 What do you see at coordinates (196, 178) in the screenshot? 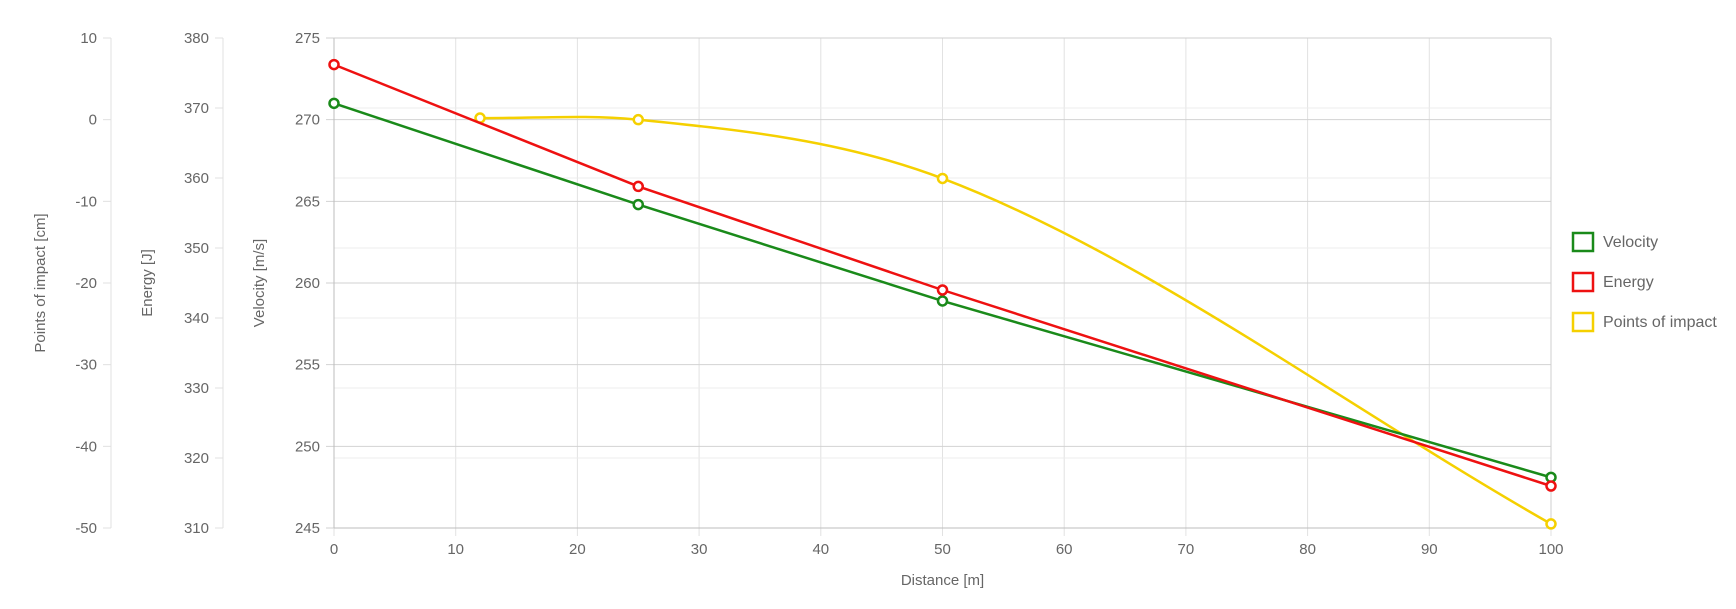
I see `energy-tick-label: 360` at bounding box center [196, 178].